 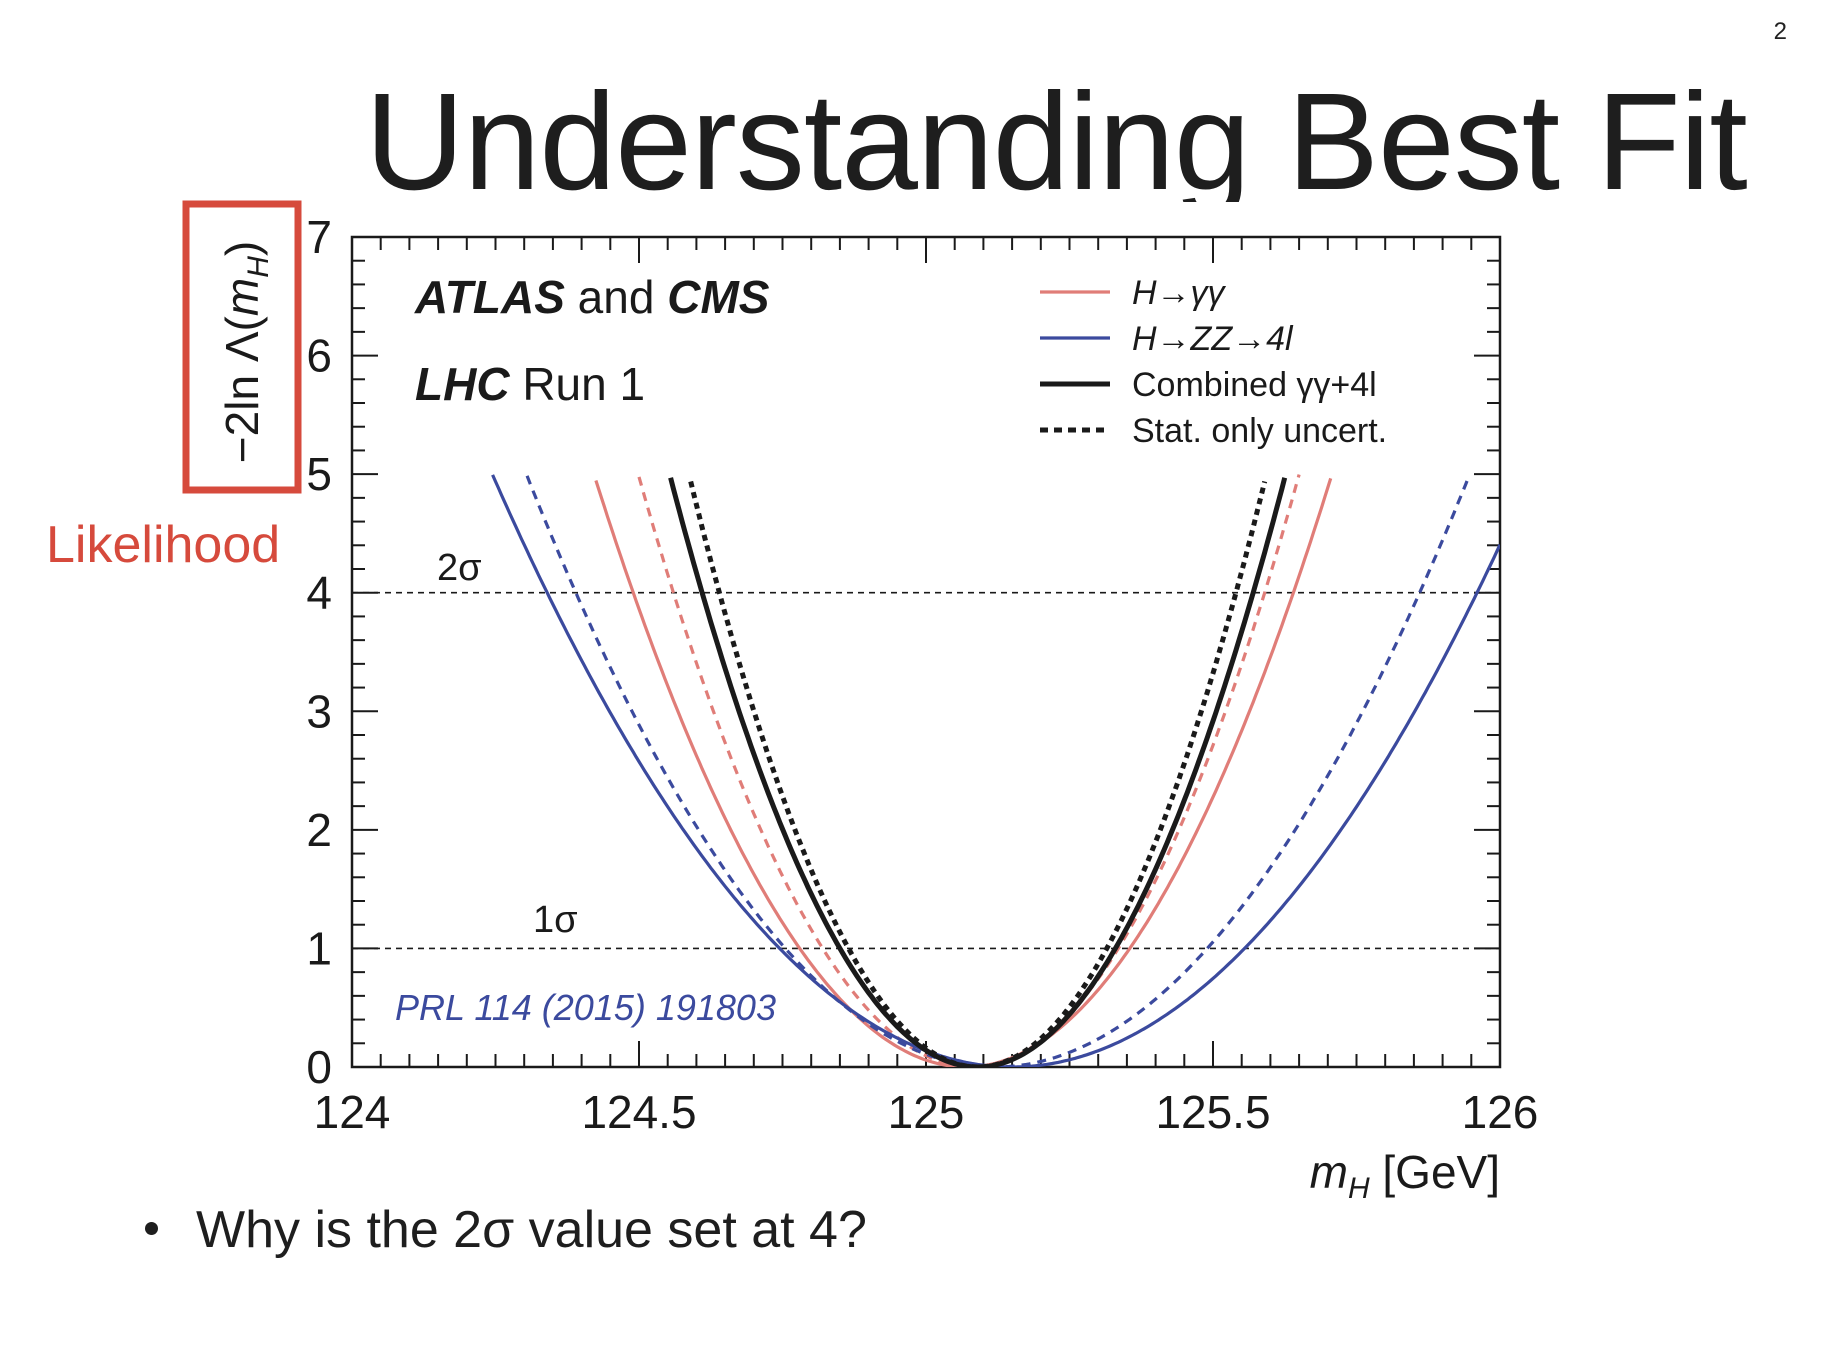 I want to click on slide-number: 2, so click(x=1780, y=31).